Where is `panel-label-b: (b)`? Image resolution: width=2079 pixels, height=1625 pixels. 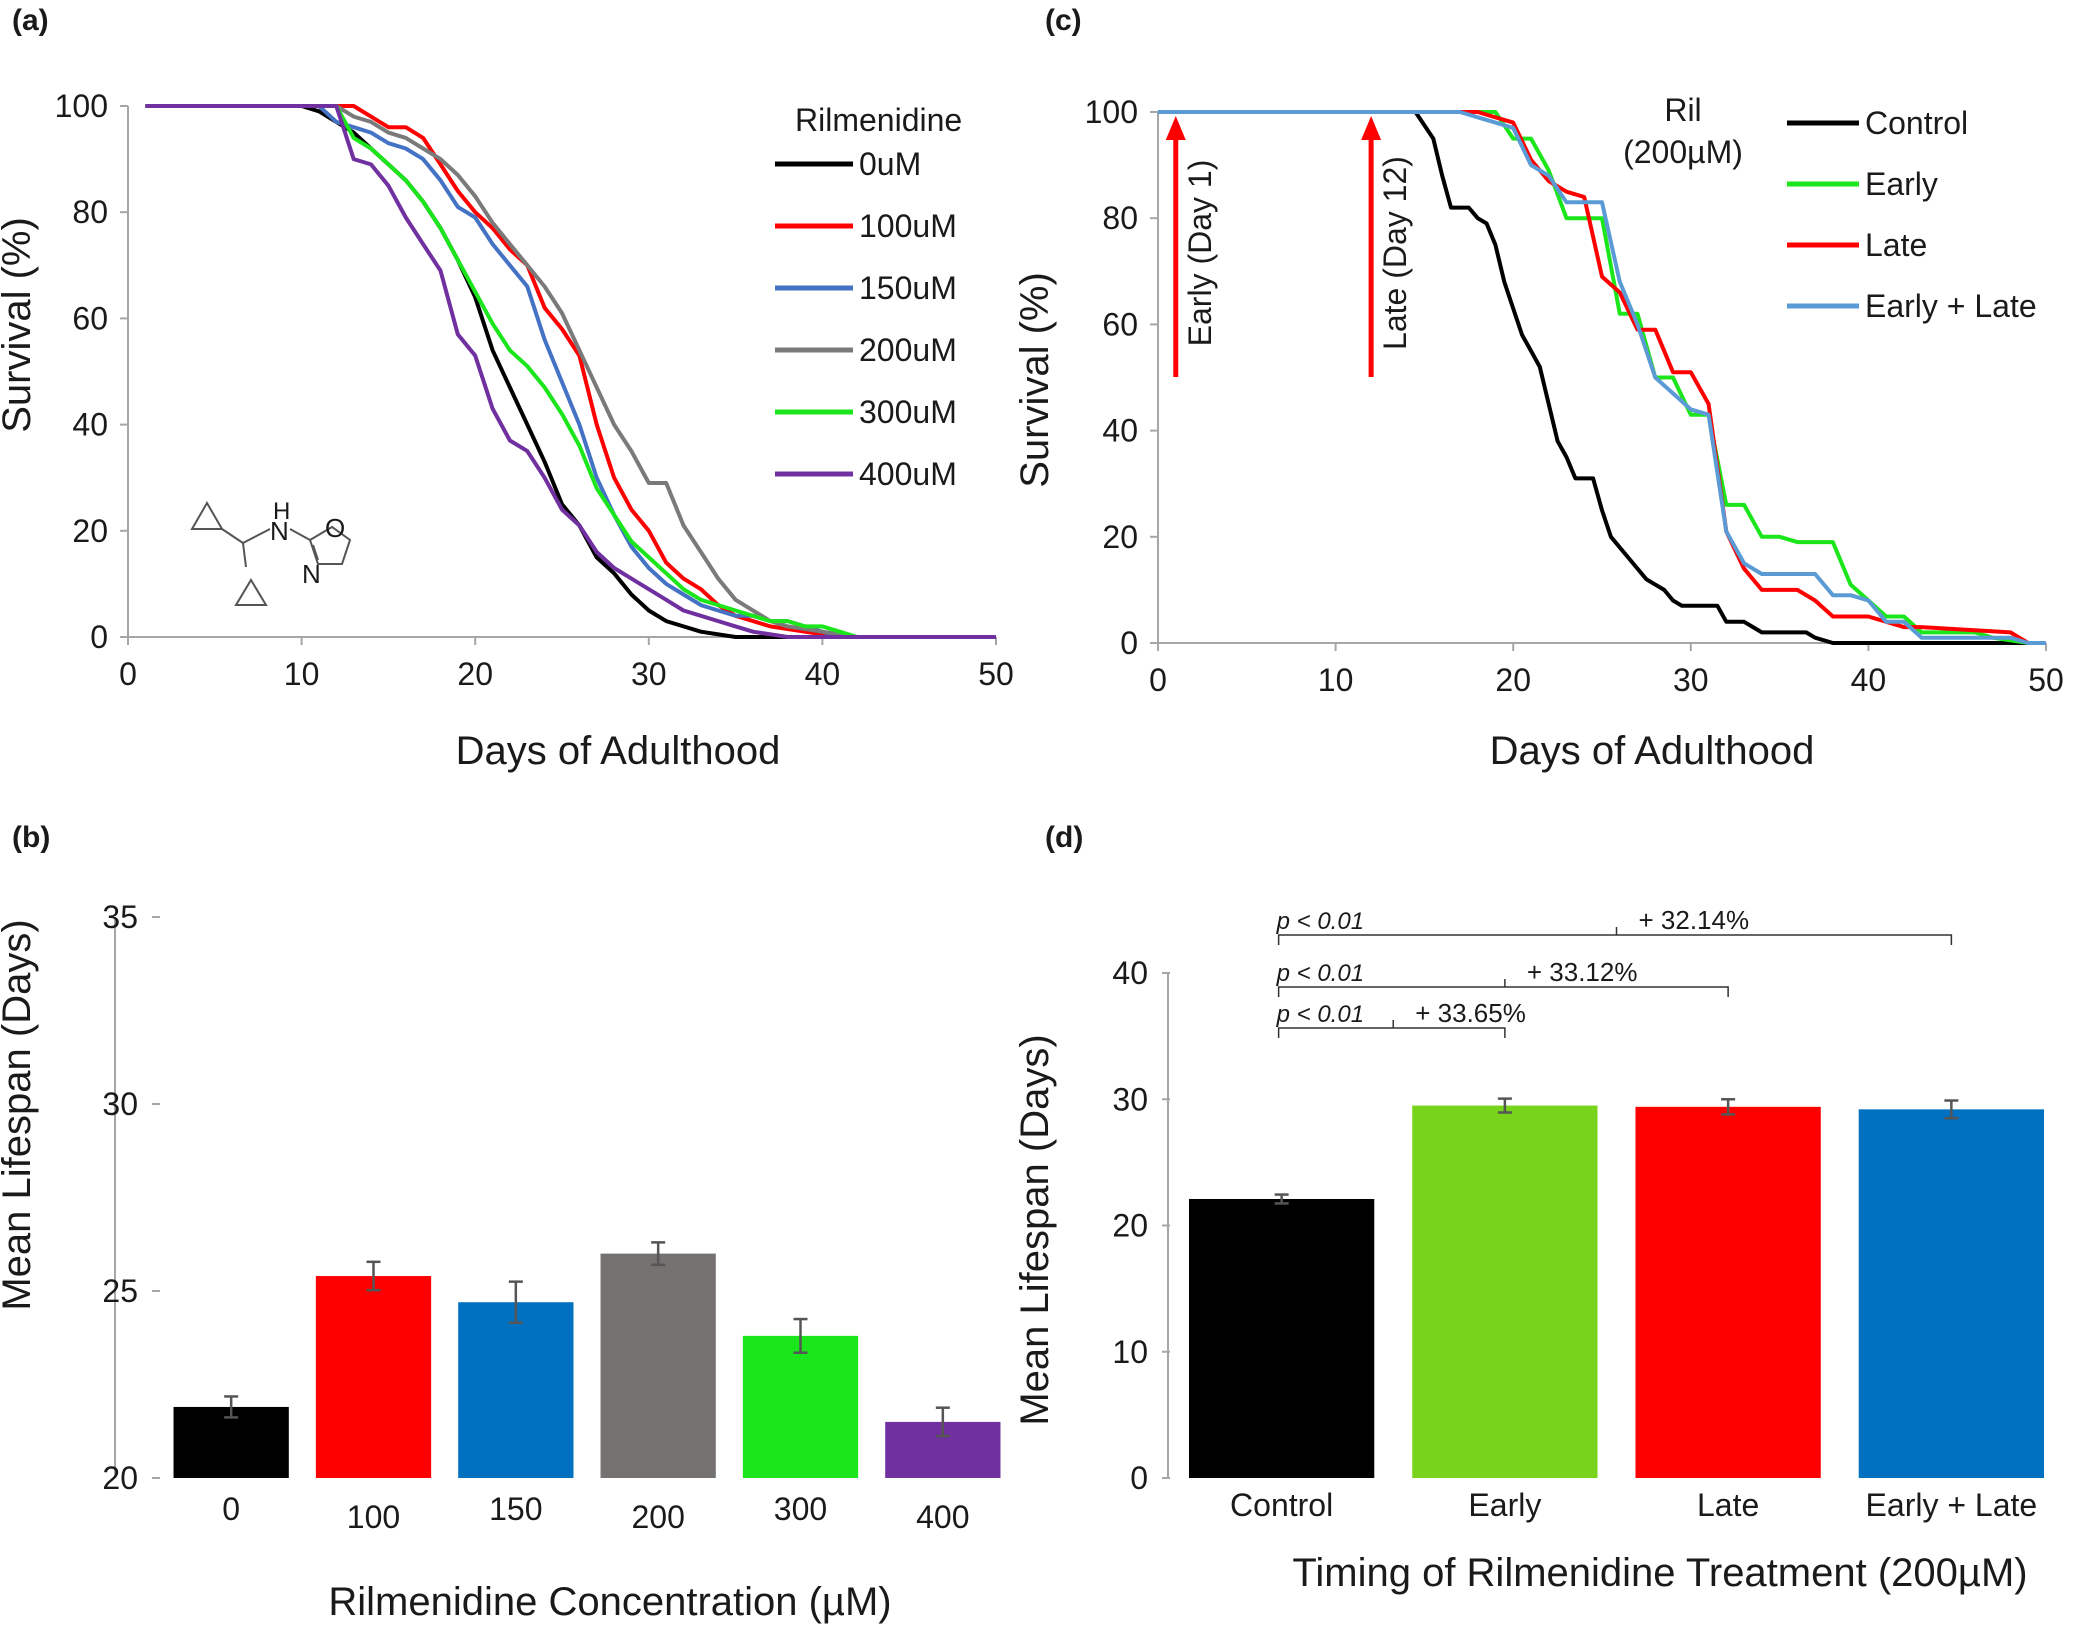
panel-label-b: (b) is located at coordinates (31, 837).